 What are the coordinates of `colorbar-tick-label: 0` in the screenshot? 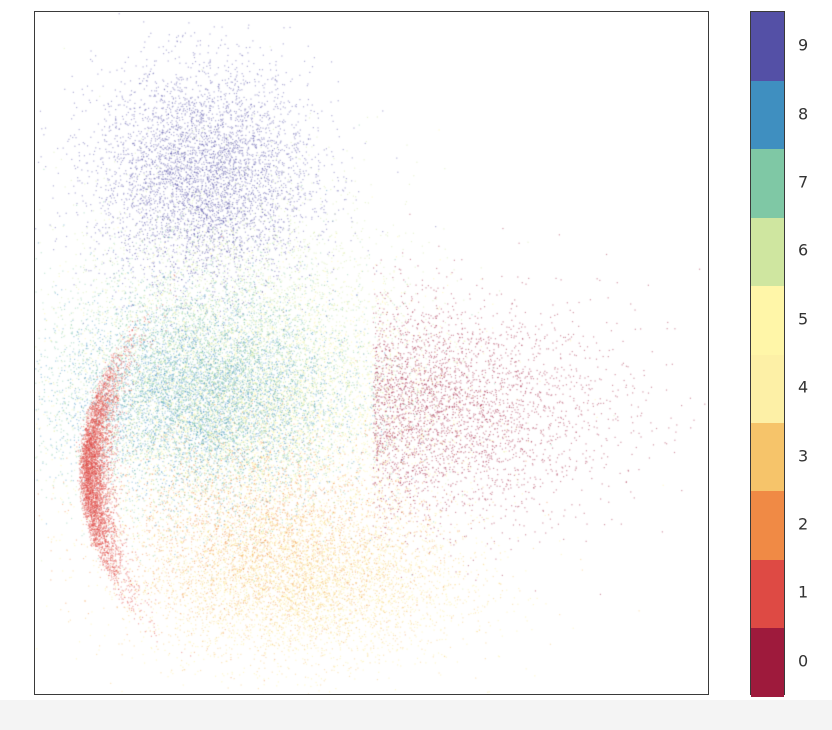 It's located at (803, 661).